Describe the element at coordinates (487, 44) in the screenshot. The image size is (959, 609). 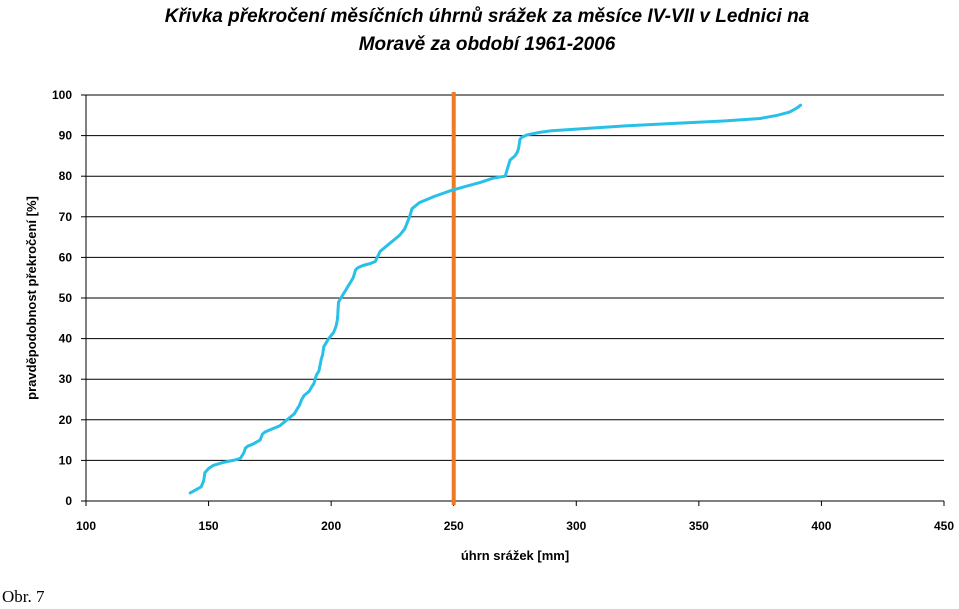
I see `chart-title-line2: Moravě za období 1961-2006` at that location.